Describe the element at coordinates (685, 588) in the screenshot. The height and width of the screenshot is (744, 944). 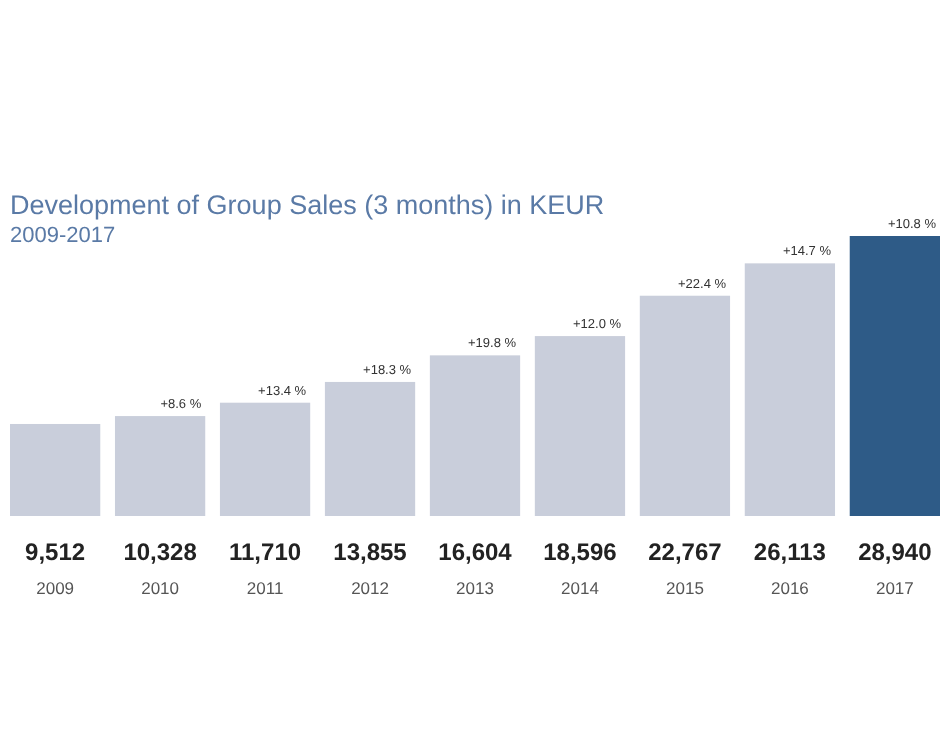
I see `x-tick-label: 2015` at that location.